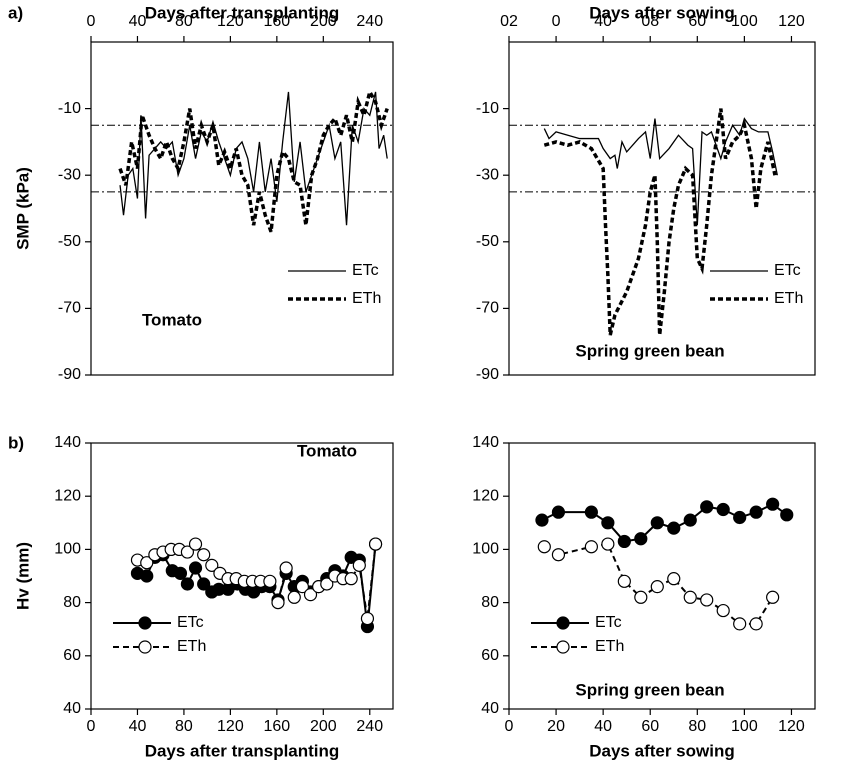 The height and width of the screenshot is (782, 841). I want to click on x-axis-title: Days after transplanting, so click(242, 12).